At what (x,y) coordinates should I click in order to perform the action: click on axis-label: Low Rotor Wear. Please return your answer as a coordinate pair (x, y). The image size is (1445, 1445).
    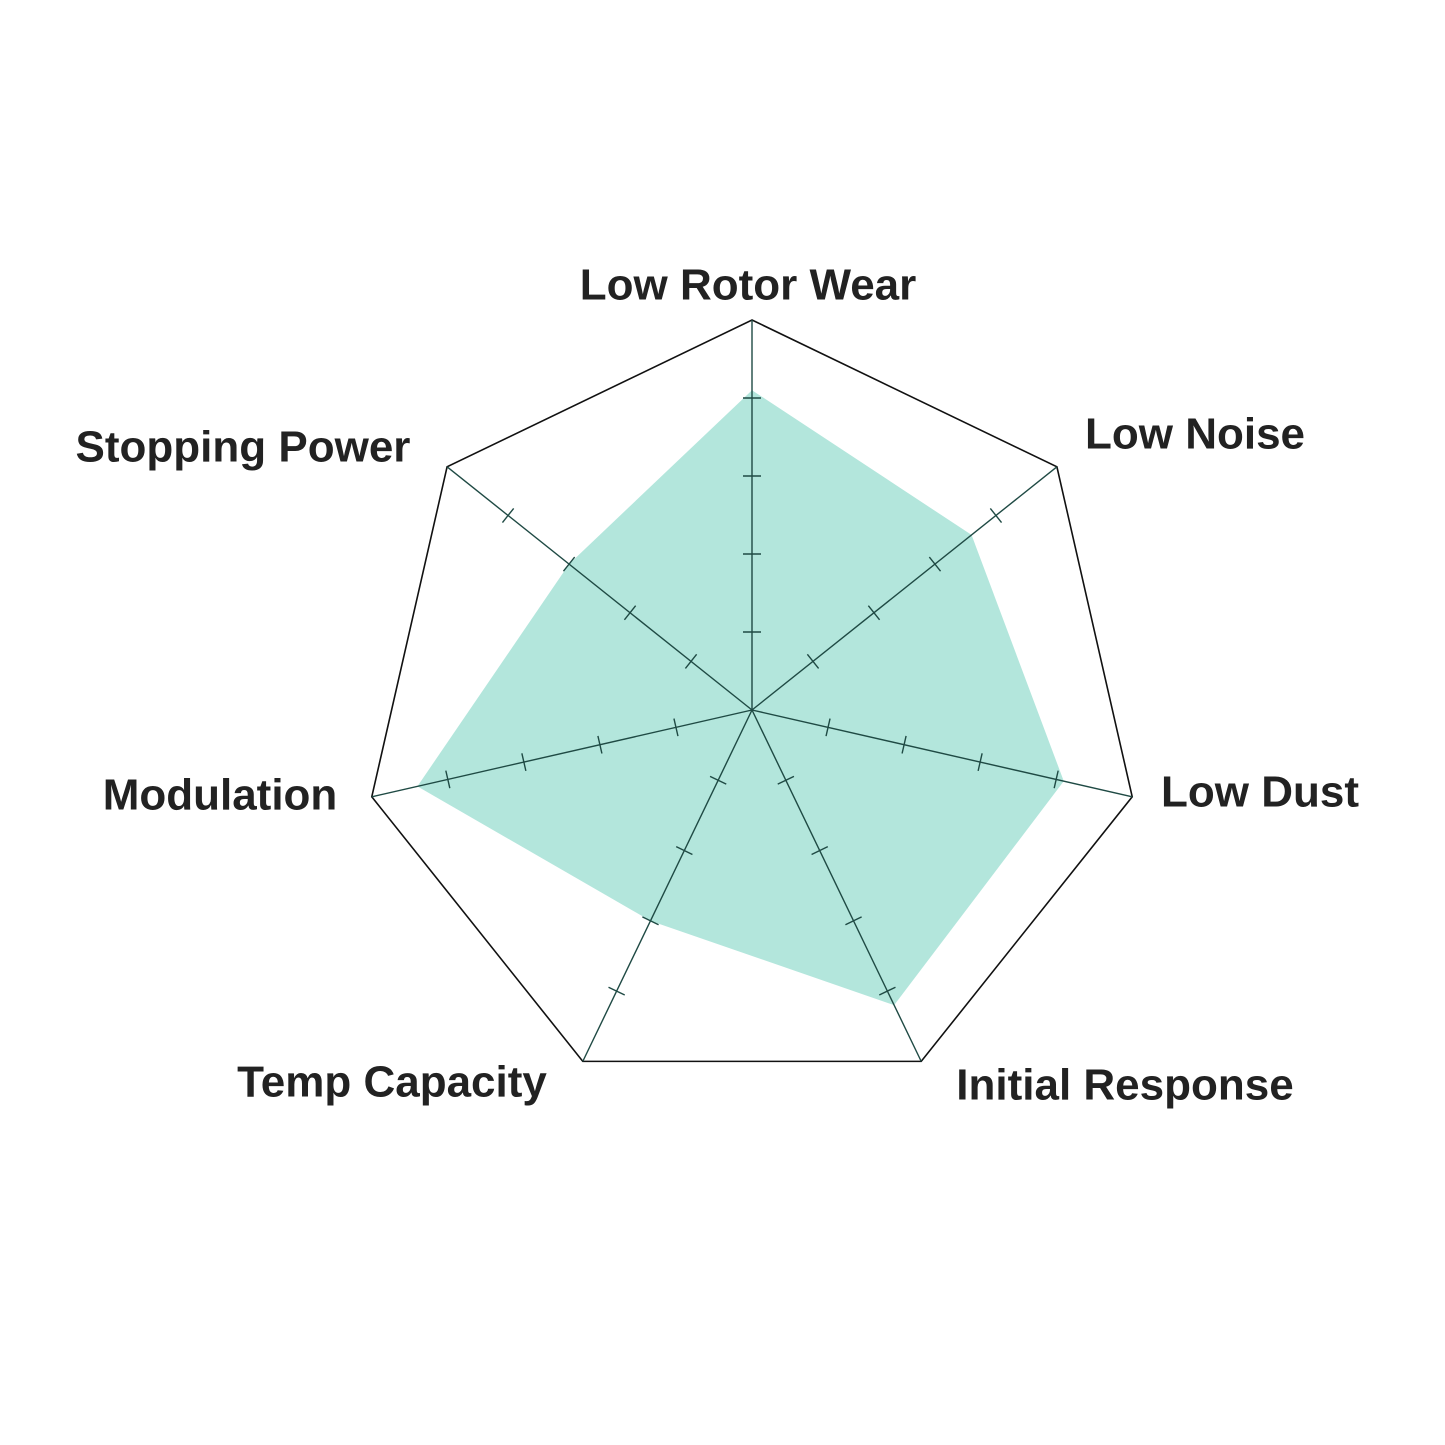
    Looking at the image, I should click on (748, 285).